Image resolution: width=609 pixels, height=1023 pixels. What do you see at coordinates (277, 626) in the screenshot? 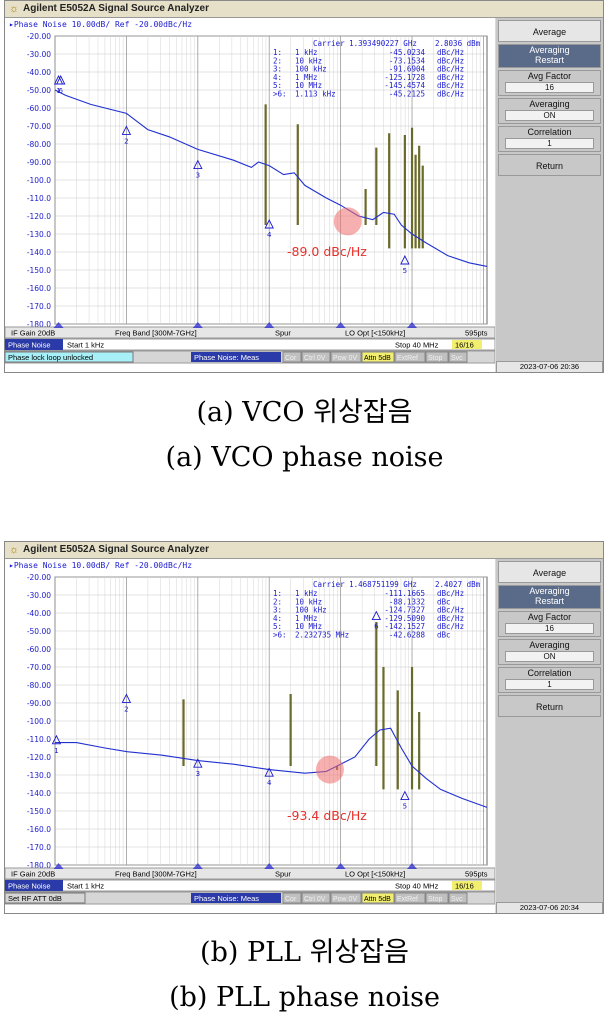
I see `marker-num: 5:` at bounding box center [277, 626].